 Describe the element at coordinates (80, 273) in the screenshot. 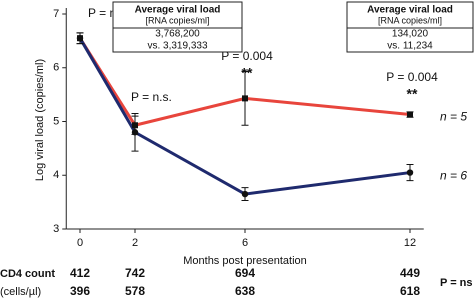

I see `cd4-value: 412` at that location.